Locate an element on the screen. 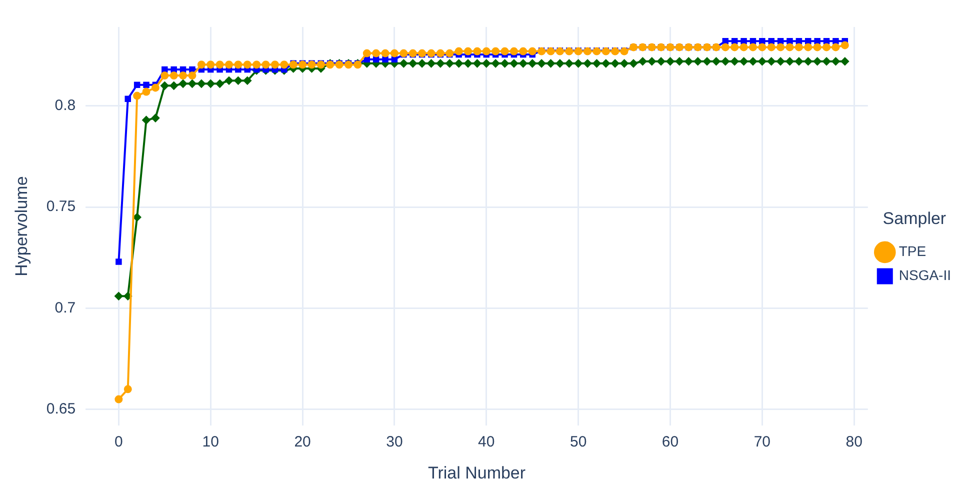 The height and width of the screenshot is (496, 979). x-tick-label: 30 is located at coordinates (394, 442).